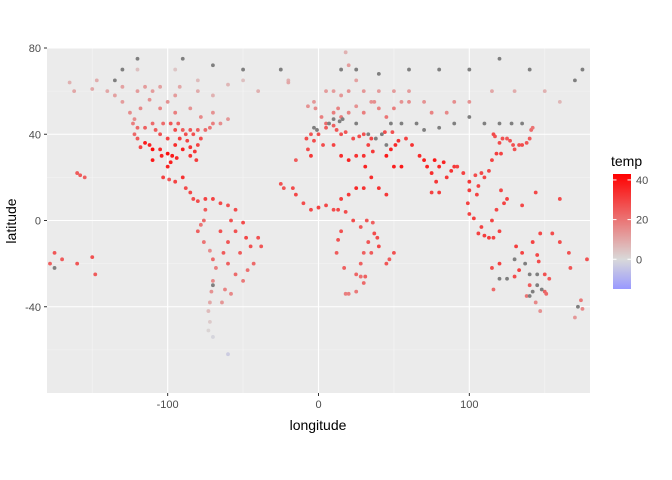 The height and width of the screenshot is (480, 672). What do you see at coordinates (639, 260) in the screenshot?
I see `legend-tick-label: 0` at bounding box center [639, 260].